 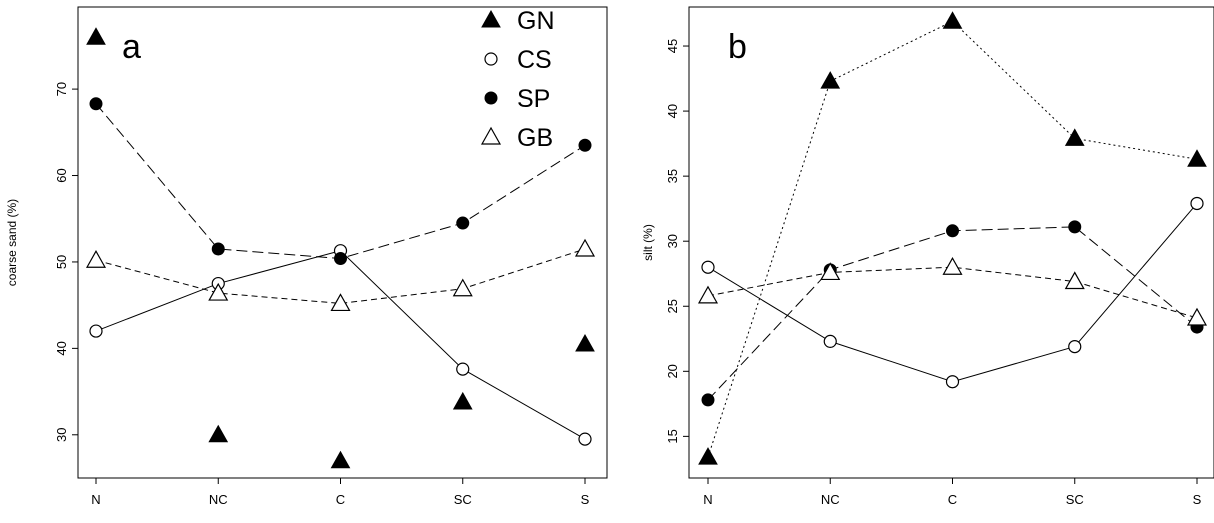 What do you see at coordinates (672, 306) in the screenshot?
I see `y-tick-label: 25` at bounding box center [672, 306].